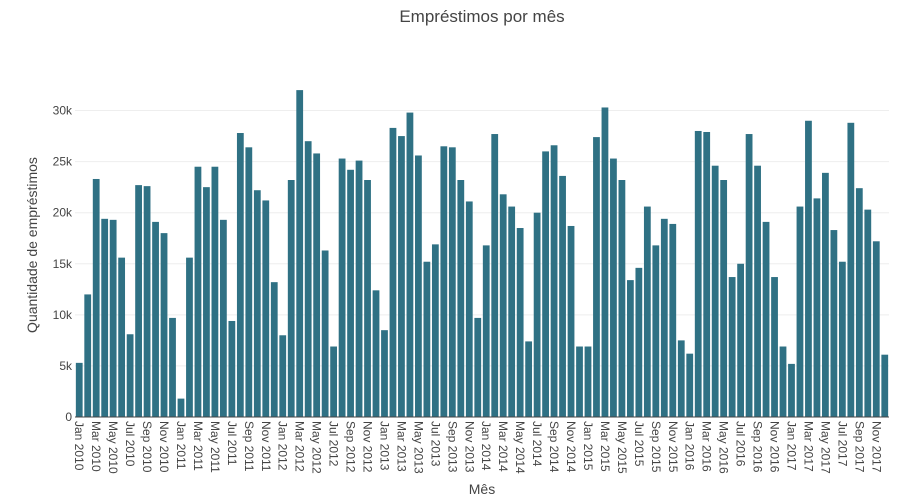  I want to click on x-tick-label: Jan 2013, so click(384, 446).